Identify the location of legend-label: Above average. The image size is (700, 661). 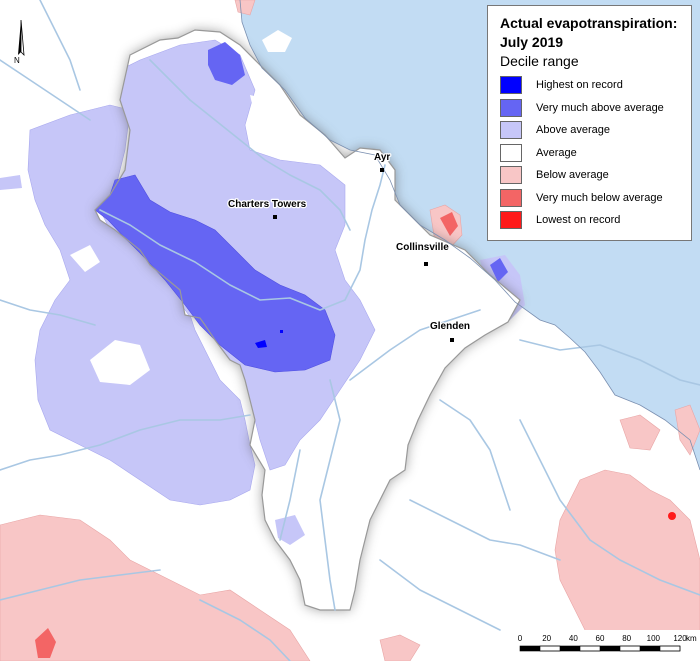
(573, 130).